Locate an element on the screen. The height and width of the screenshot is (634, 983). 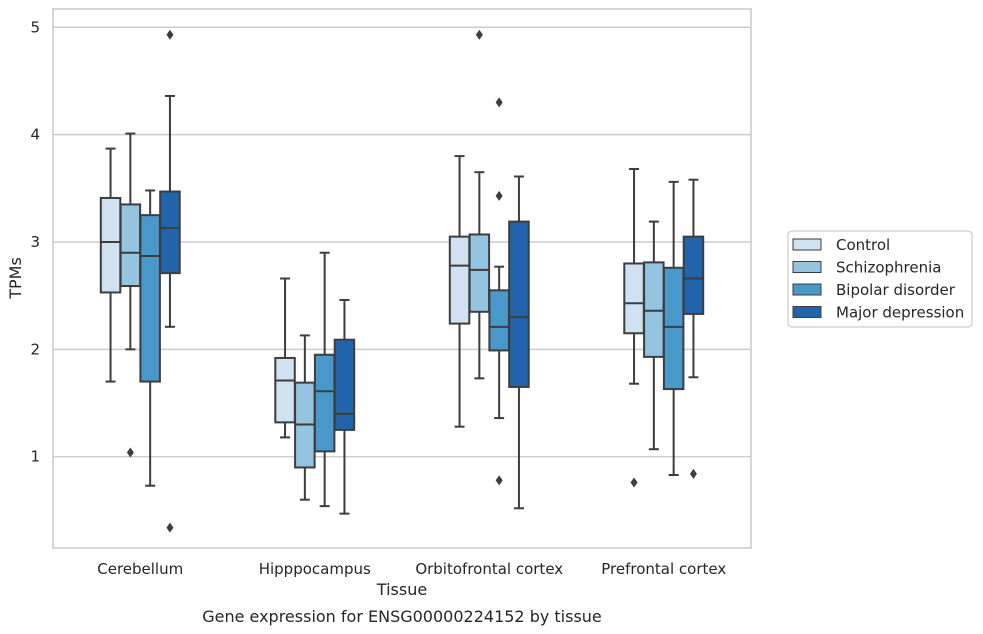
y-tick-label: 3 is located at coordinates (35, 242).